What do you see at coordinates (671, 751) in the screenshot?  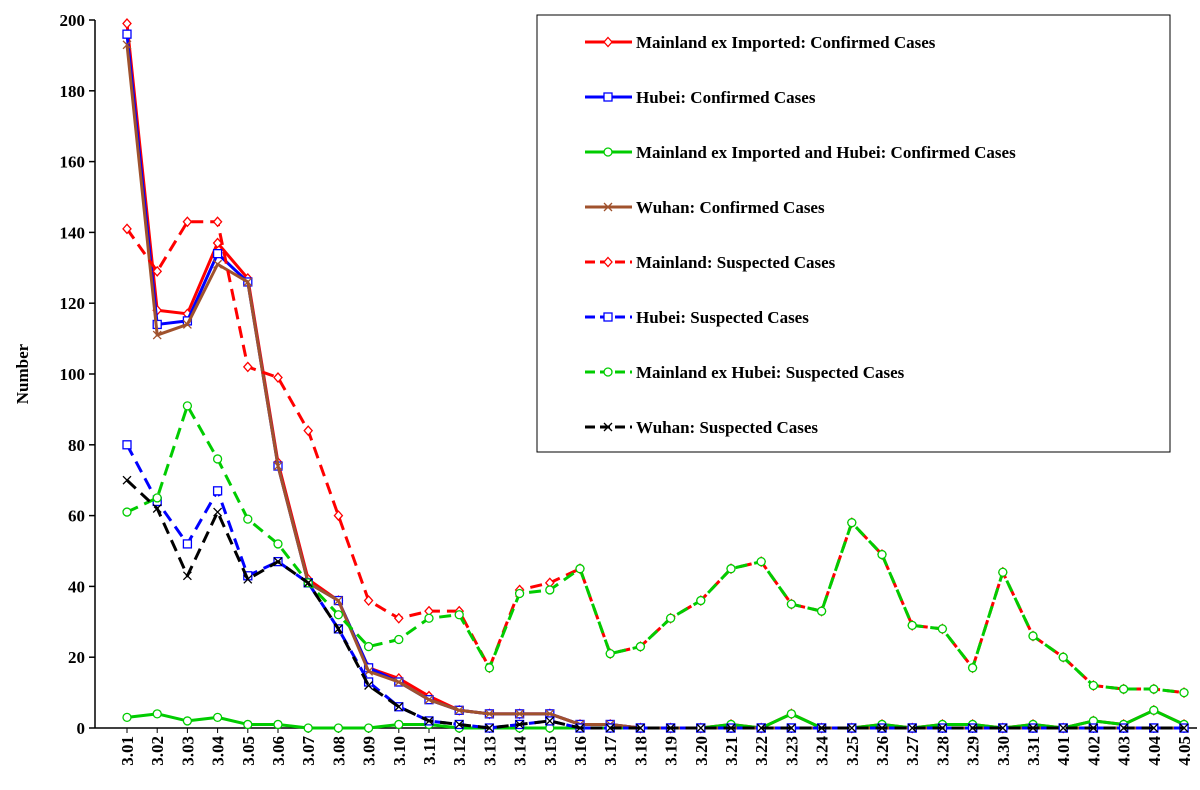 I see `x-tick-label: 3.19` at bounding box center [671, 751].